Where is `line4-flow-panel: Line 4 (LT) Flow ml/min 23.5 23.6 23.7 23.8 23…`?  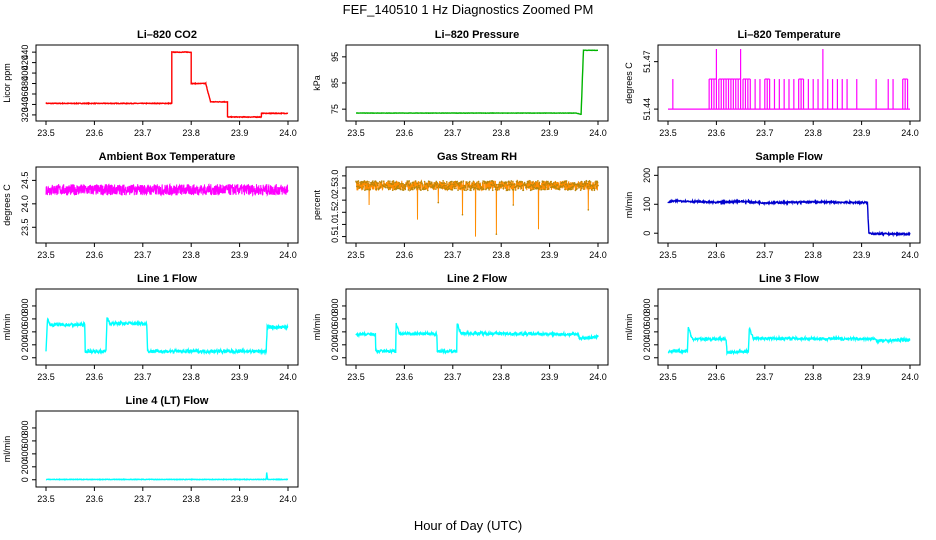
line4-flow-panel: Line 4 (LT) Flow ml/min 23.5 23.6 23.7 23.8 23… is located at coordinates (150, 449).